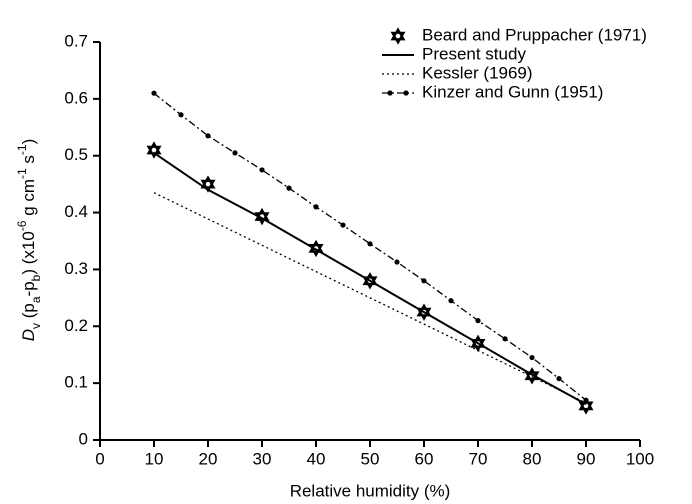 Image resolution: width=692 pixels, height=504 pixels. I want to click on y-tick-label: 0, so click(83, 438).